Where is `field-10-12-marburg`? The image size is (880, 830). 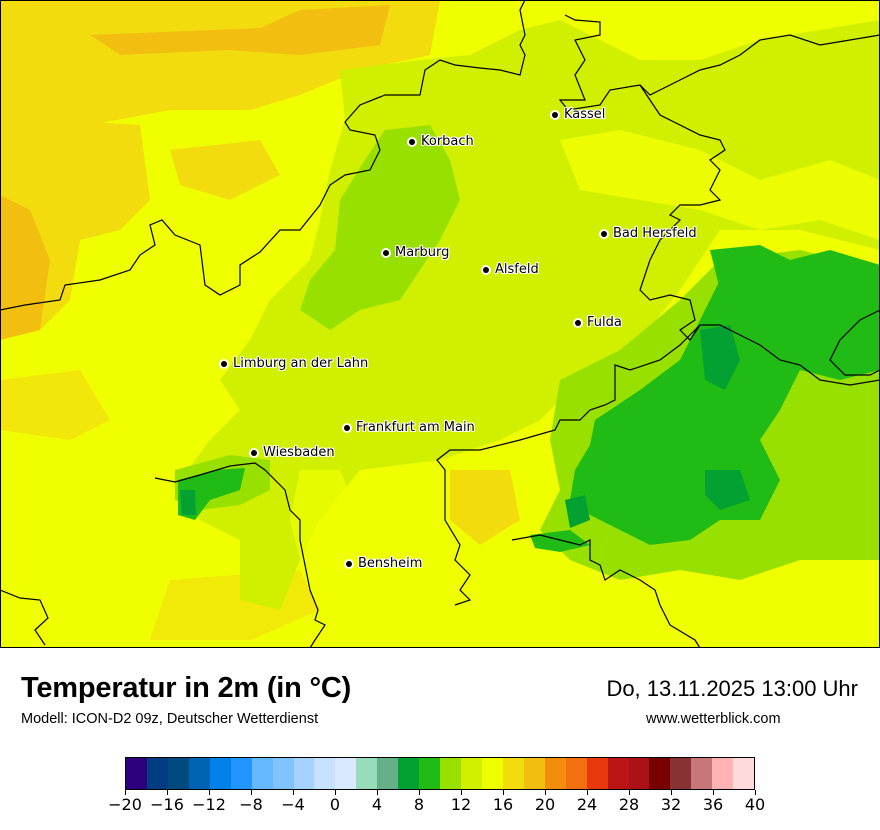 field-10-12-marburg is located at coordinates (380, 227).